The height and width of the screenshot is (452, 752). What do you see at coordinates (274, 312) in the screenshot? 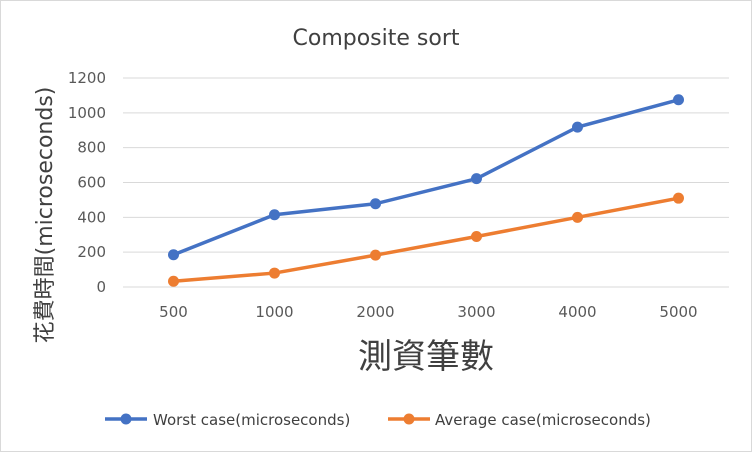
I see `x-tick-label: 1000` at bounding box center [274, 312].